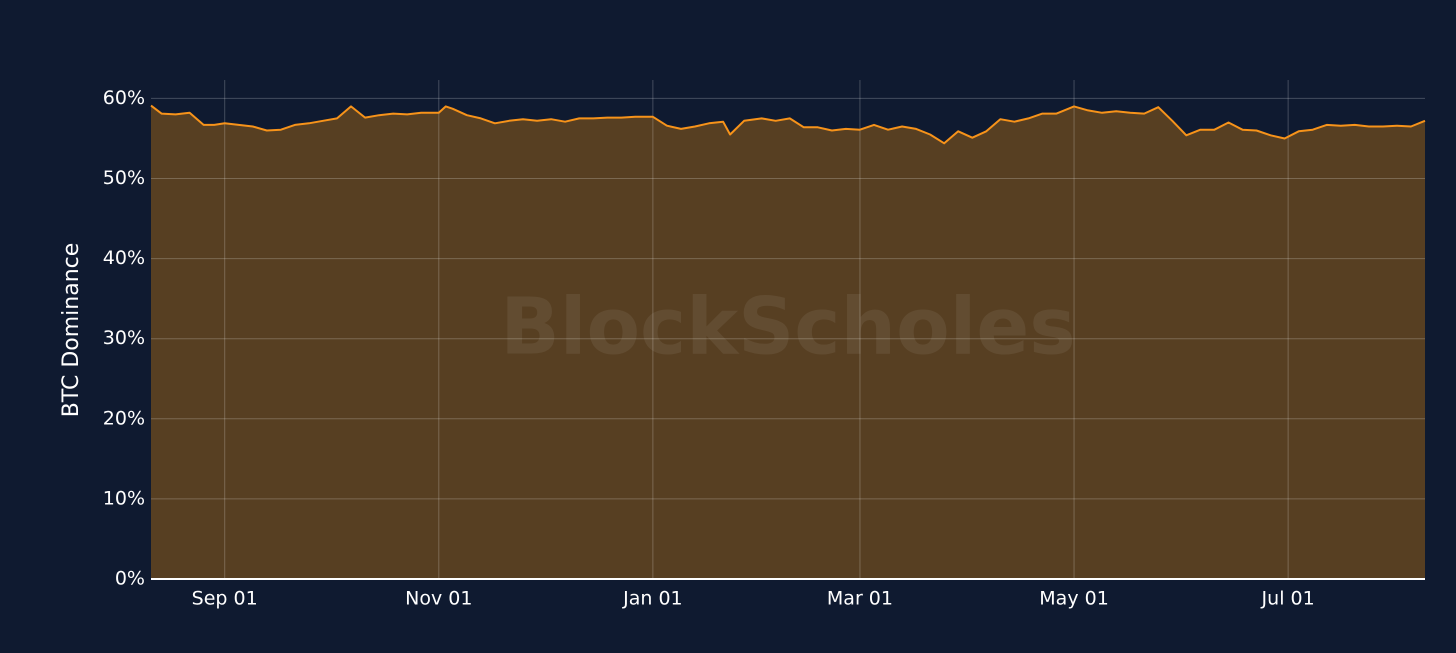  What do you see at coordinates (124, 418) in the screenshot?
I see `y-tick-label: 20%` at bounding box center [124, 418].